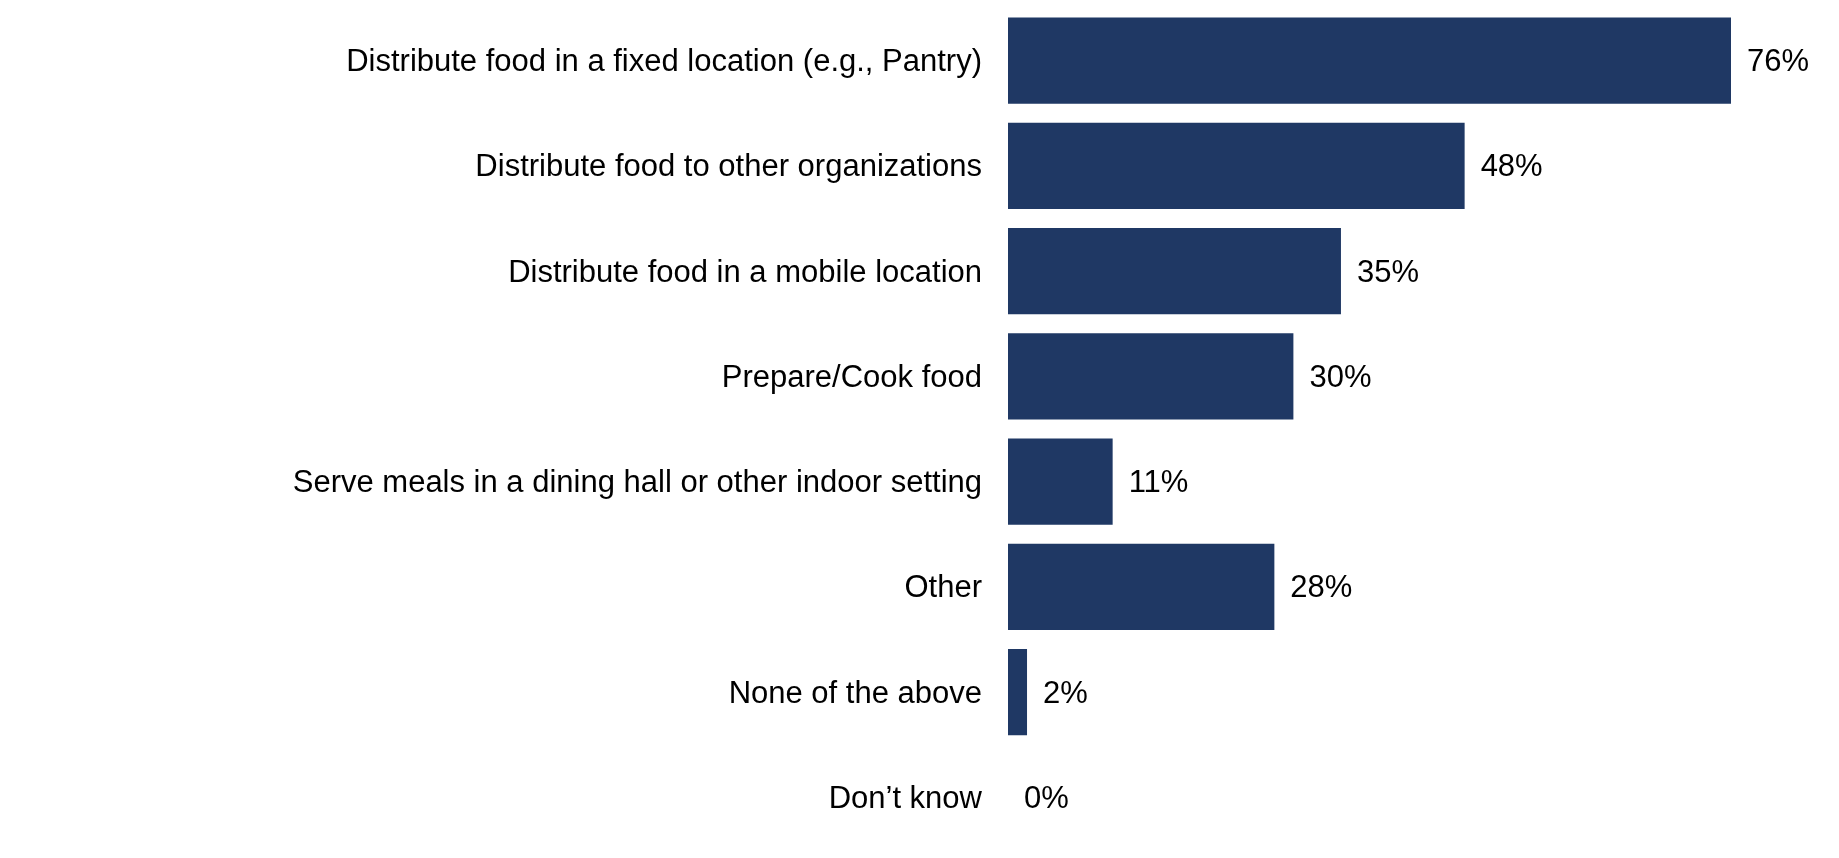  Describe the element at coordinates (1511, 166) in the screenshot. I see `data-label: 48%` at that location.